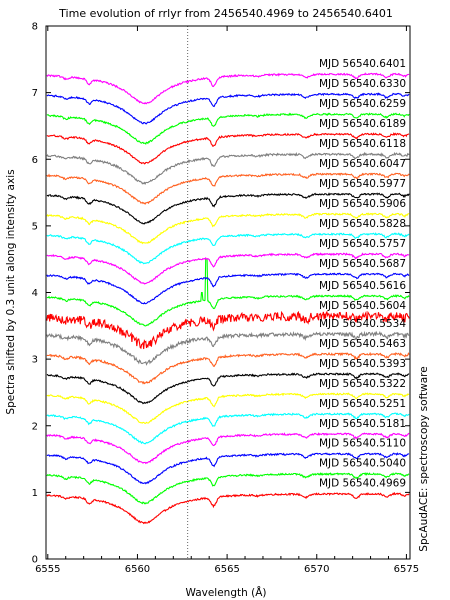 The height and width of the screenshot is (600, 450). Describe the element at coordinates (35, 226) in the screenshot. I see `y-tick-label: 5` at that location.